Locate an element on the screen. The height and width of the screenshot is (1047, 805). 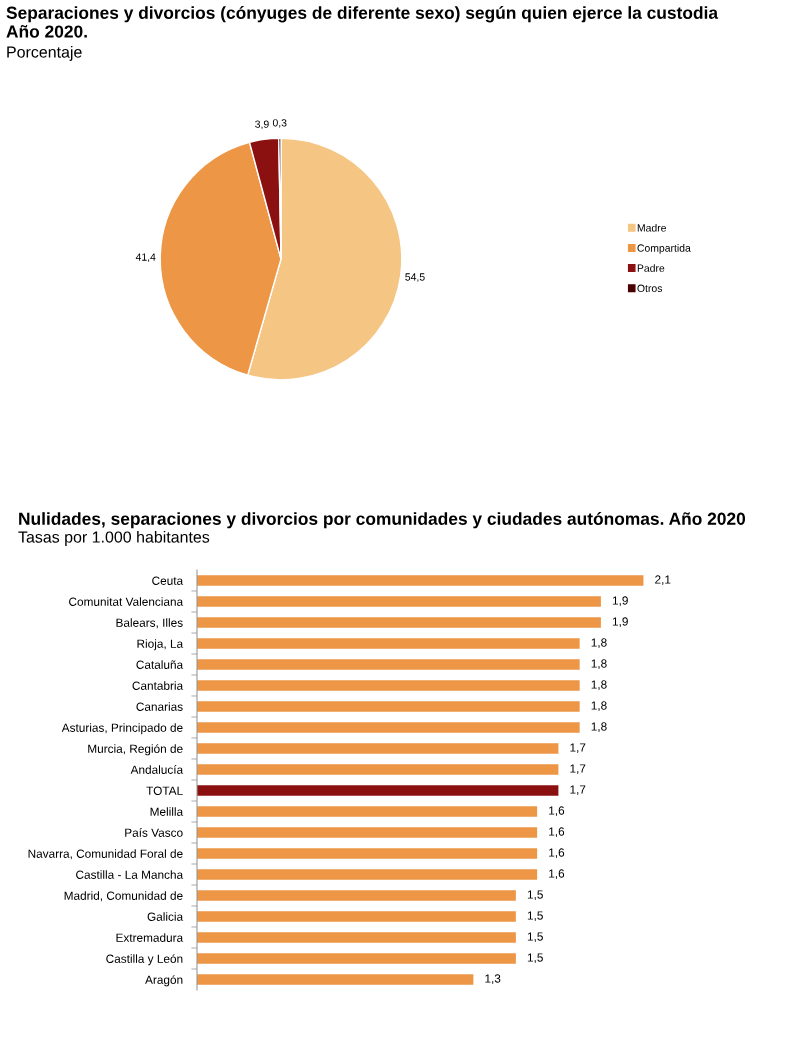
y-tick-label: Murcia, Región de is located at coordinates (135, 750).